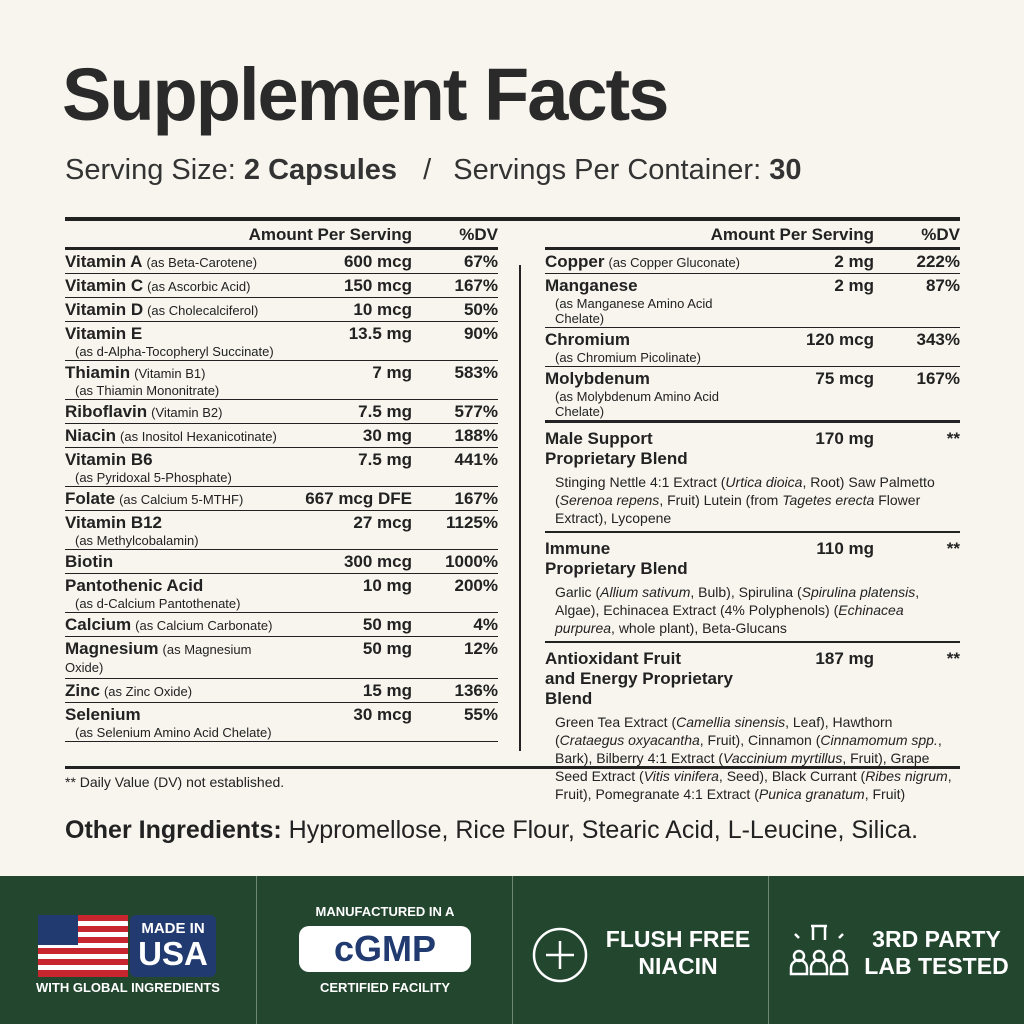 The height and width of the screenshot is (1024, 1024). What do you see at coordinates (828, 500) in the screenshot?
I see `description-part: Tagetes erecta` at bounding box center [828, 500].